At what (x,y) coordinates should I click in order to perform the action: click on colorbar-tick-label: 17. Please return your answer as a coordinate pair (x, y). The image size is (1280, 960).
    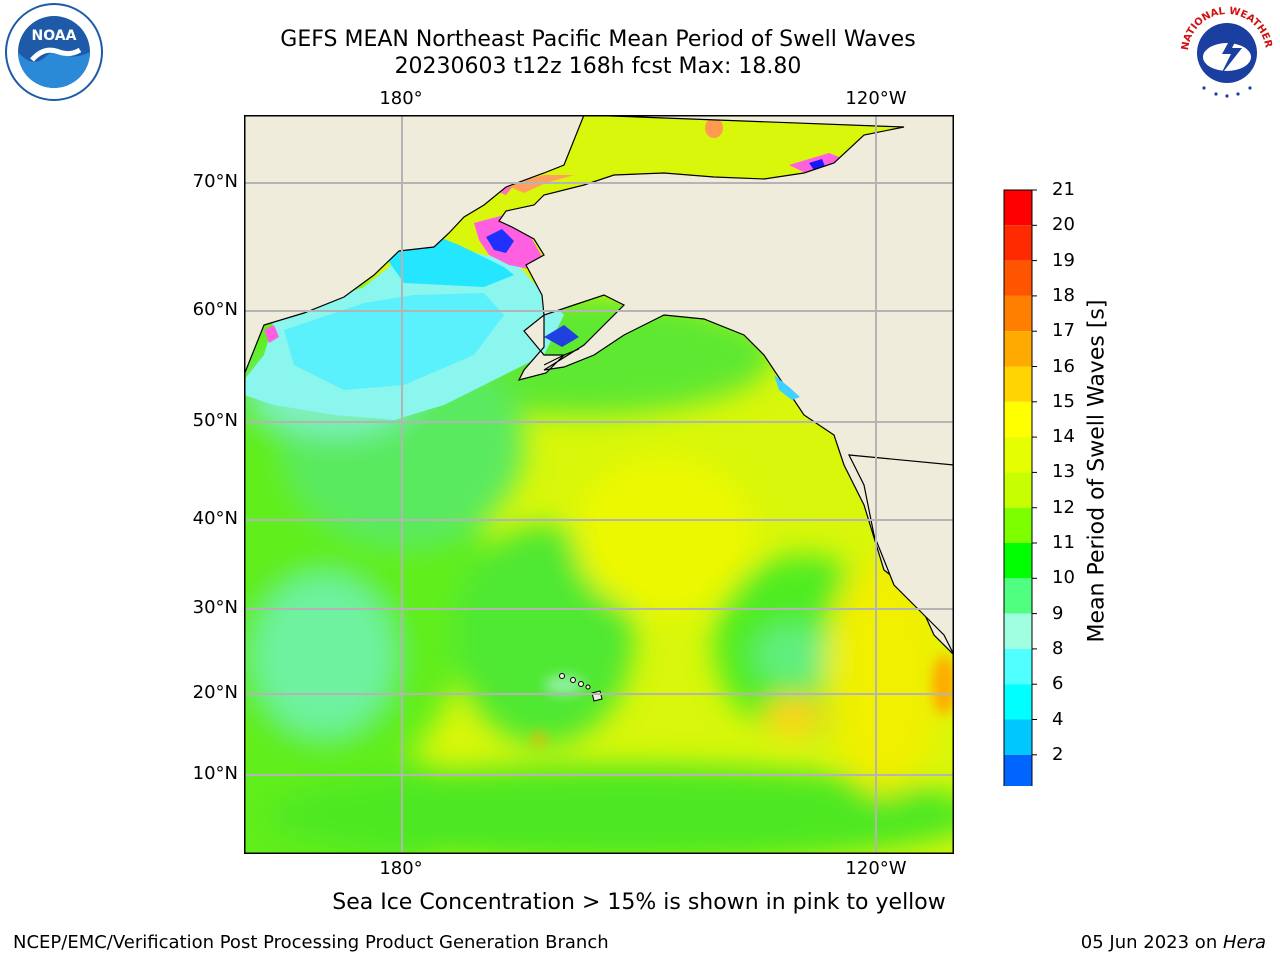
    Looking at the image, I should click on (1063, 331).